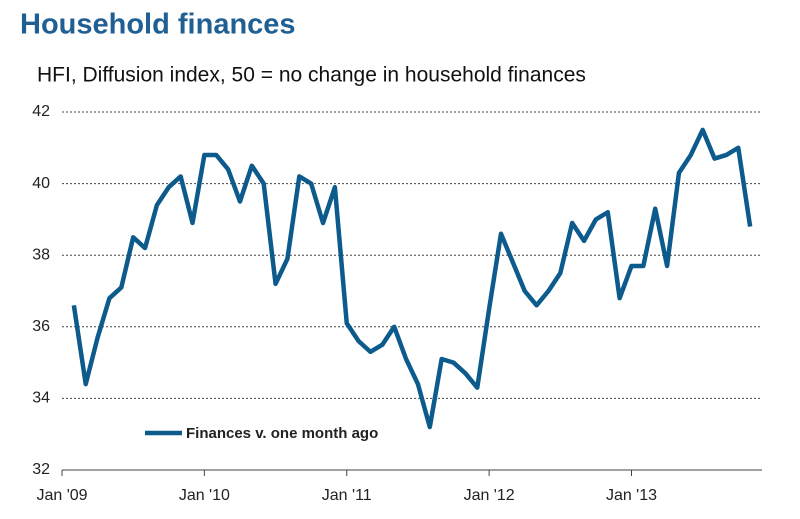  I want to click on legend-label: Finances v. one month ago, so click(282, 433).